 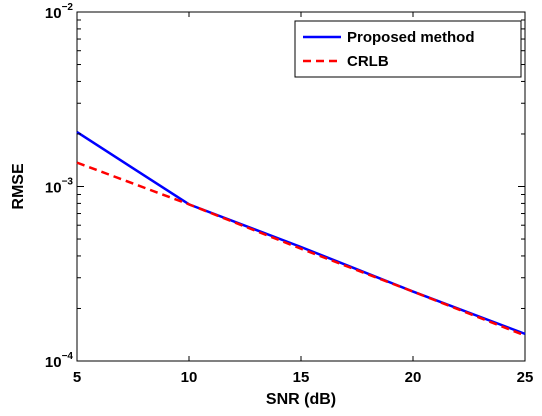 I want to click on x-axis-title: SNR (dB), so click(x=301, y=399).